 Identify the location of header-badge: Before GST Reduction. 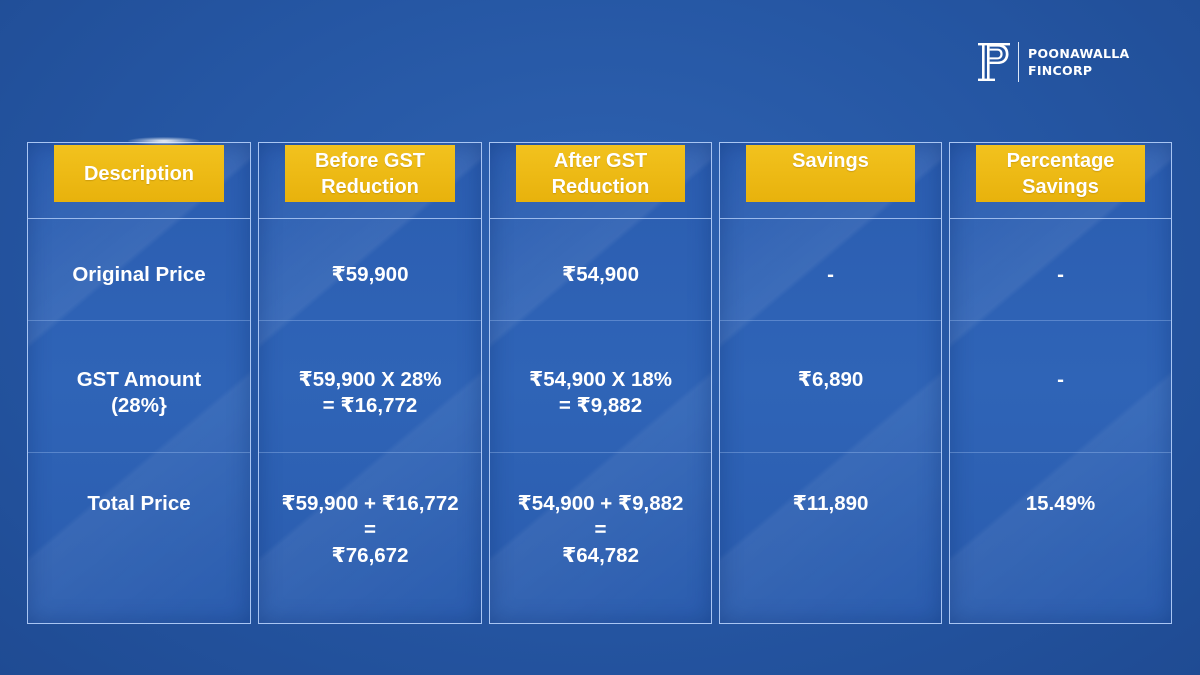
(370, 173).